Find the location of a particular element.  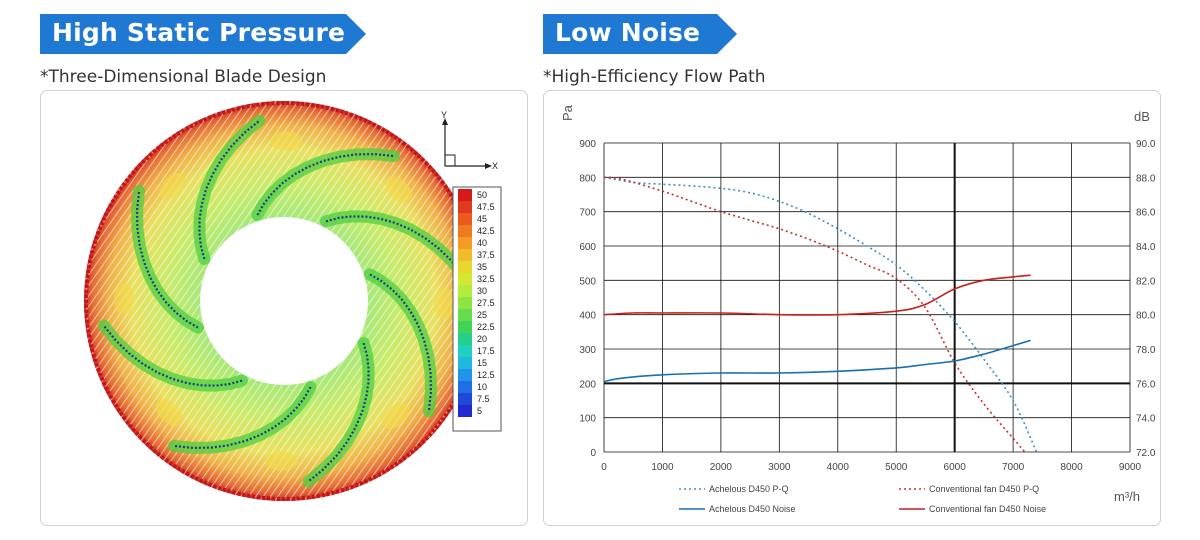

series-line-conventional-fan-d450-noise is located at coordinates (817, 295).